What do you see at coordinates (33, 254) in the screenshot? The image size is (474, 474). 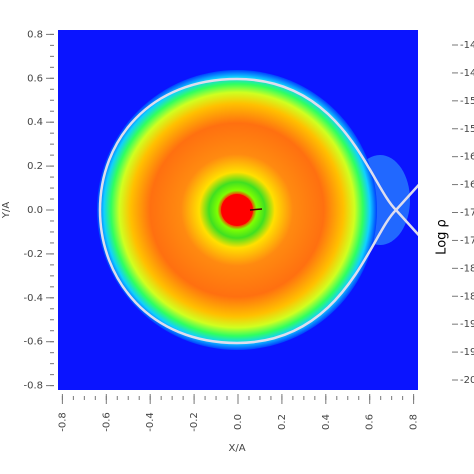 I see `y-tick-label: -0.2` at bounding box center [33, 254].